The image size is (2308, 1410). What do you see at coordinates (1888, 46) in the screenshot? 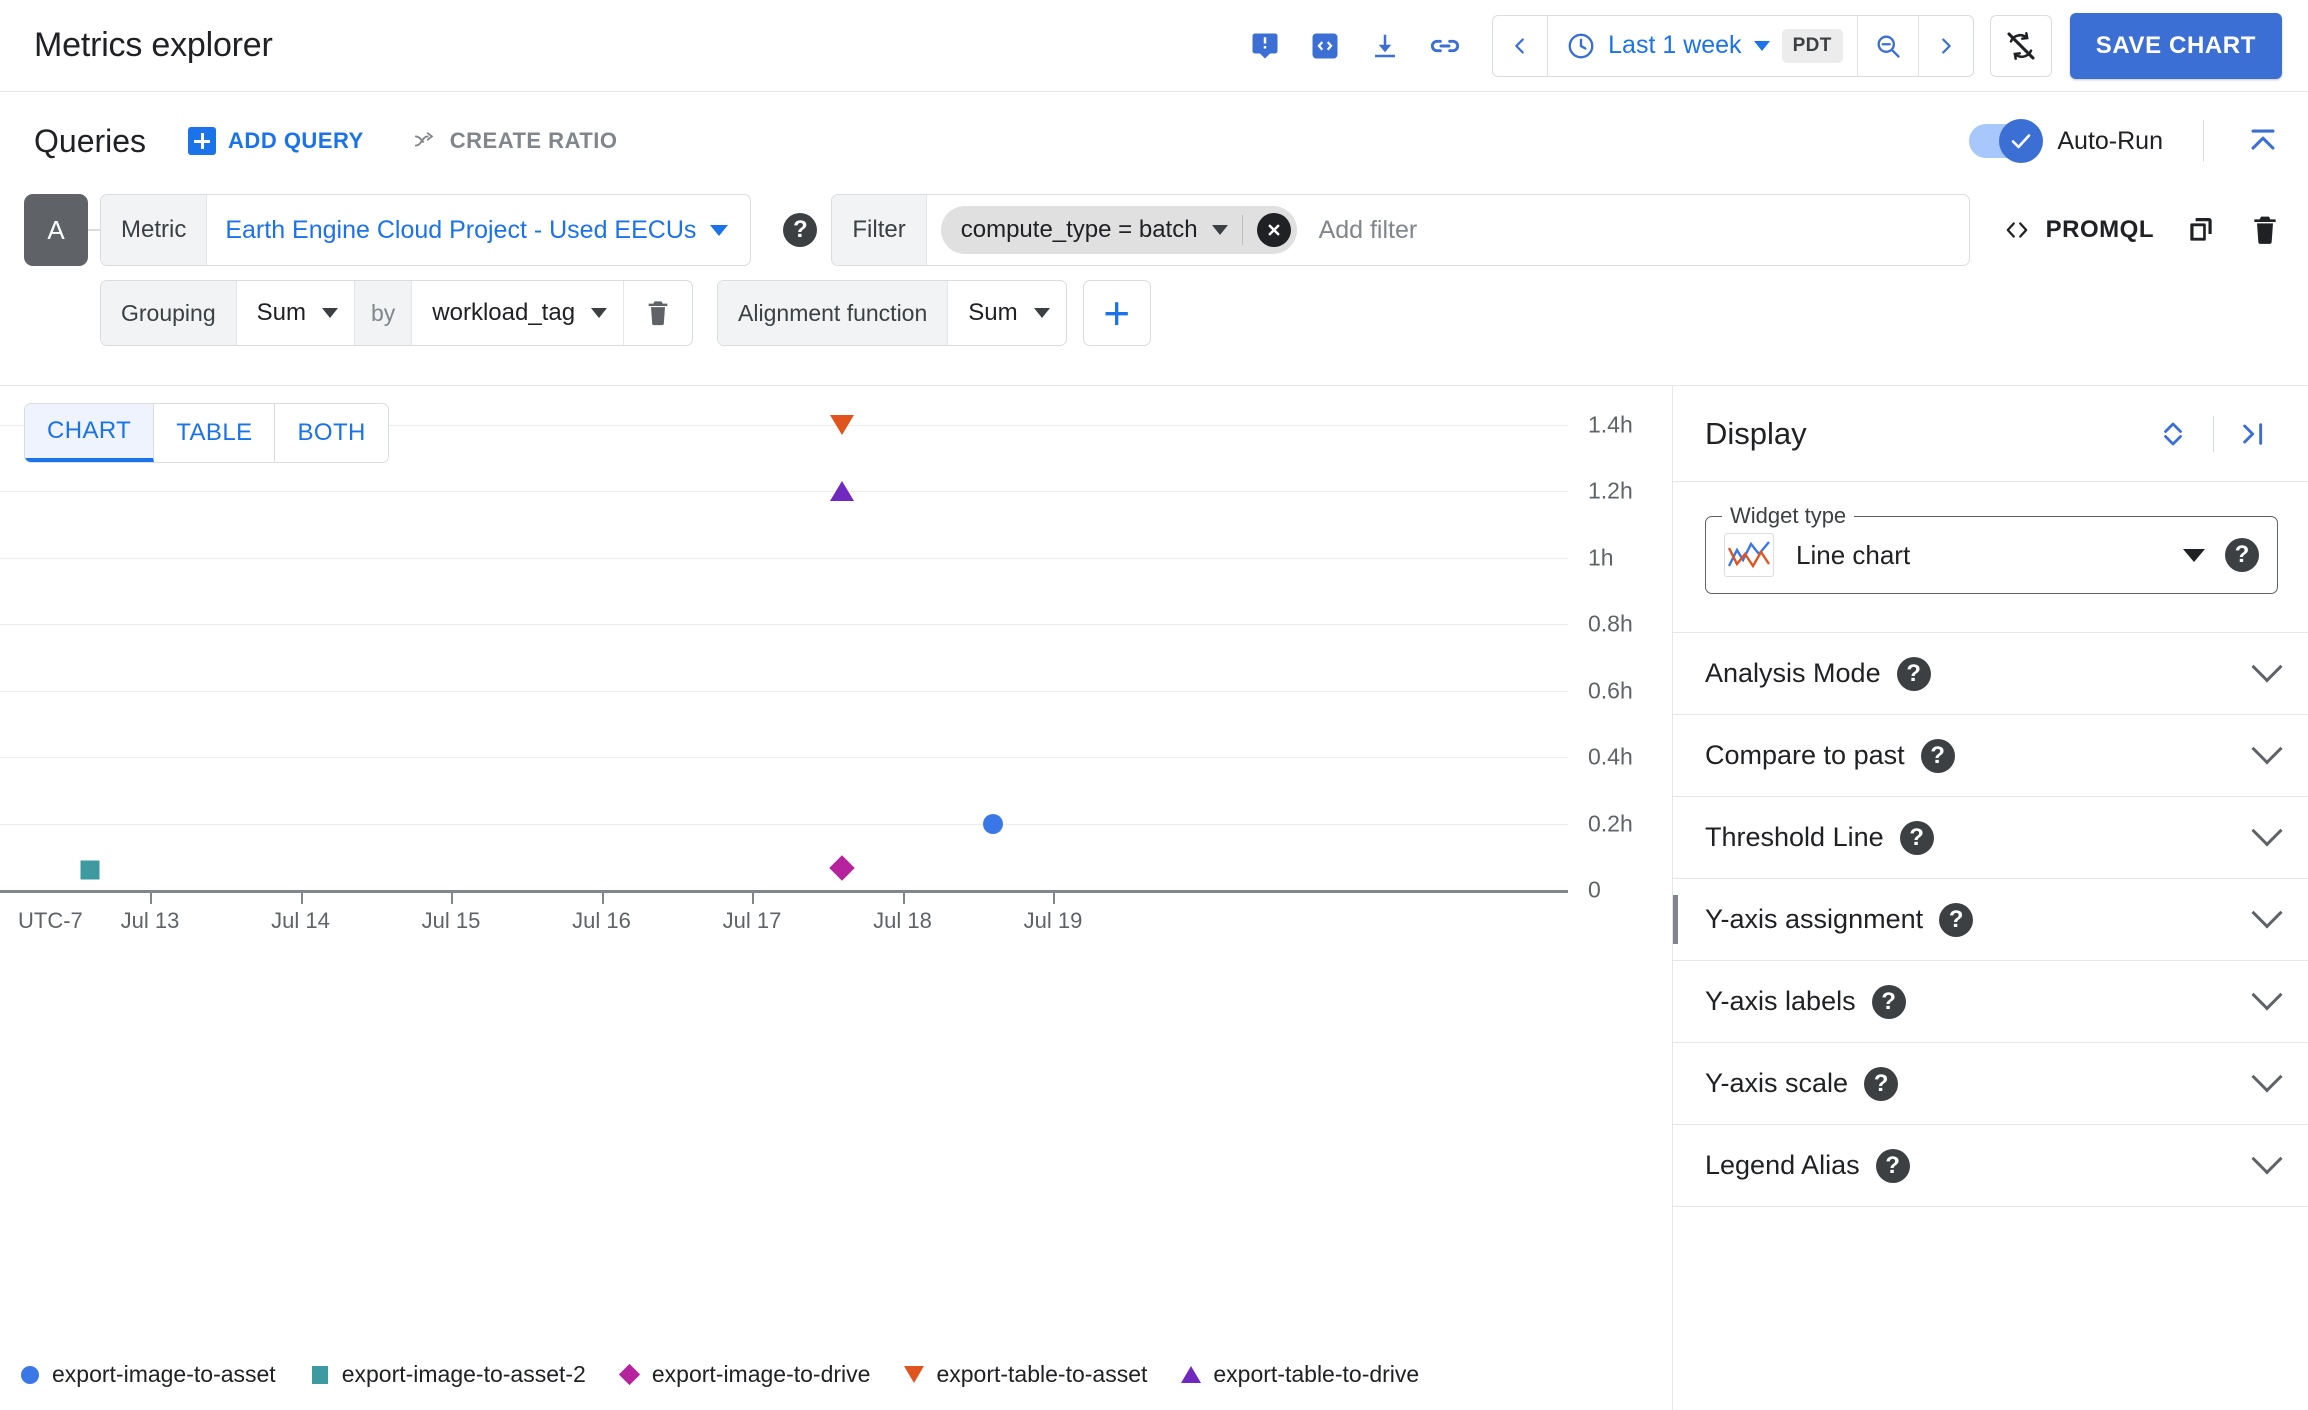
I see `zoom-out-button` at bounding box center [1888, 46].